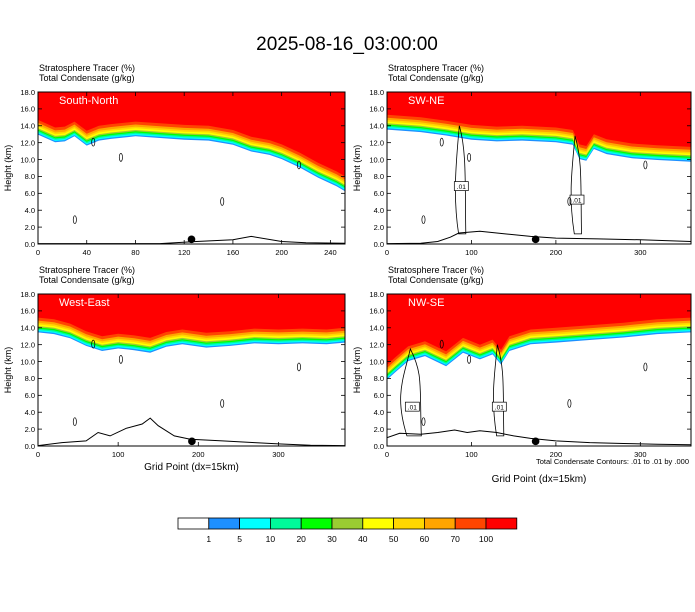 The image size is (695, 612). What do you see at coordinates (27, 361) in the screenshot?
I see `y-tick-label: 10.0` at bounding box center [27, 361].